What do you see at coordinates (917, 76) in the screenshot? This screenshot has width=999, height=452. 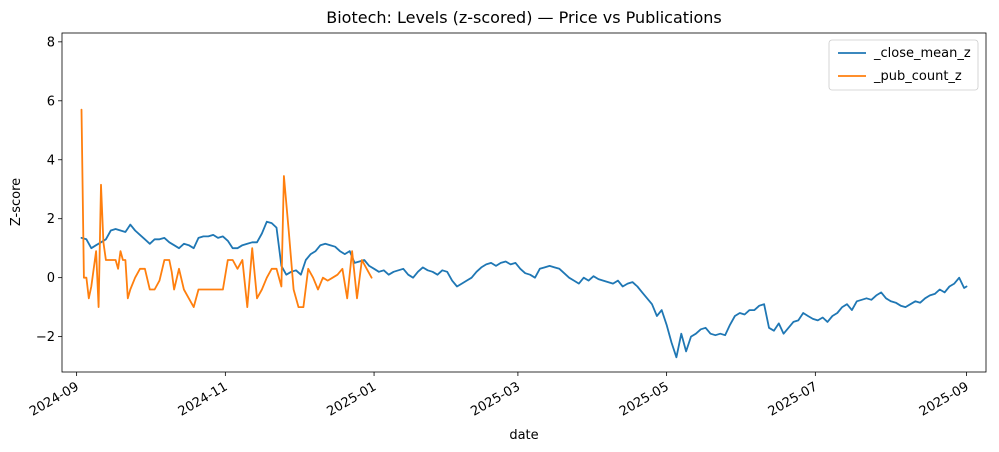 I see `legend-label-pub-count-z: _pub_count_z` at bounding box center [917, 76].